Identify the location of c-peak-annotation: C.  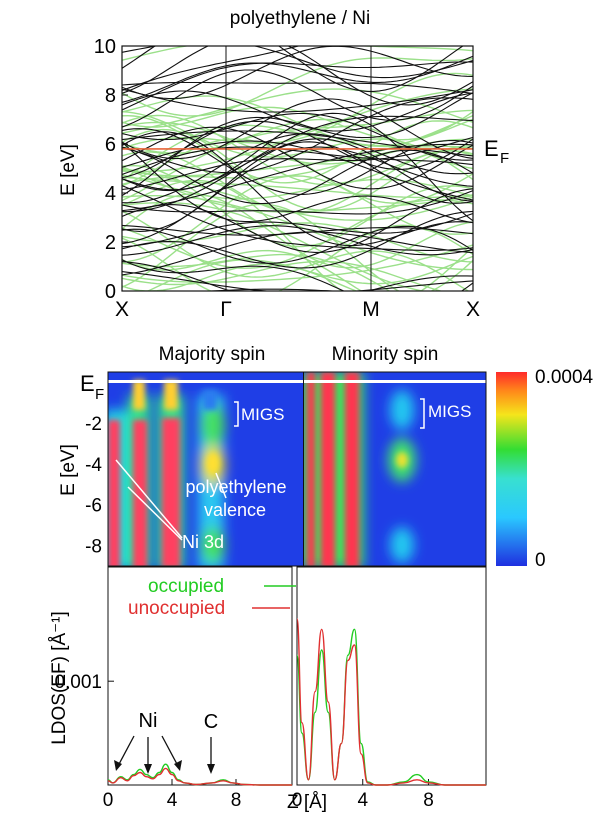
(211, 742).